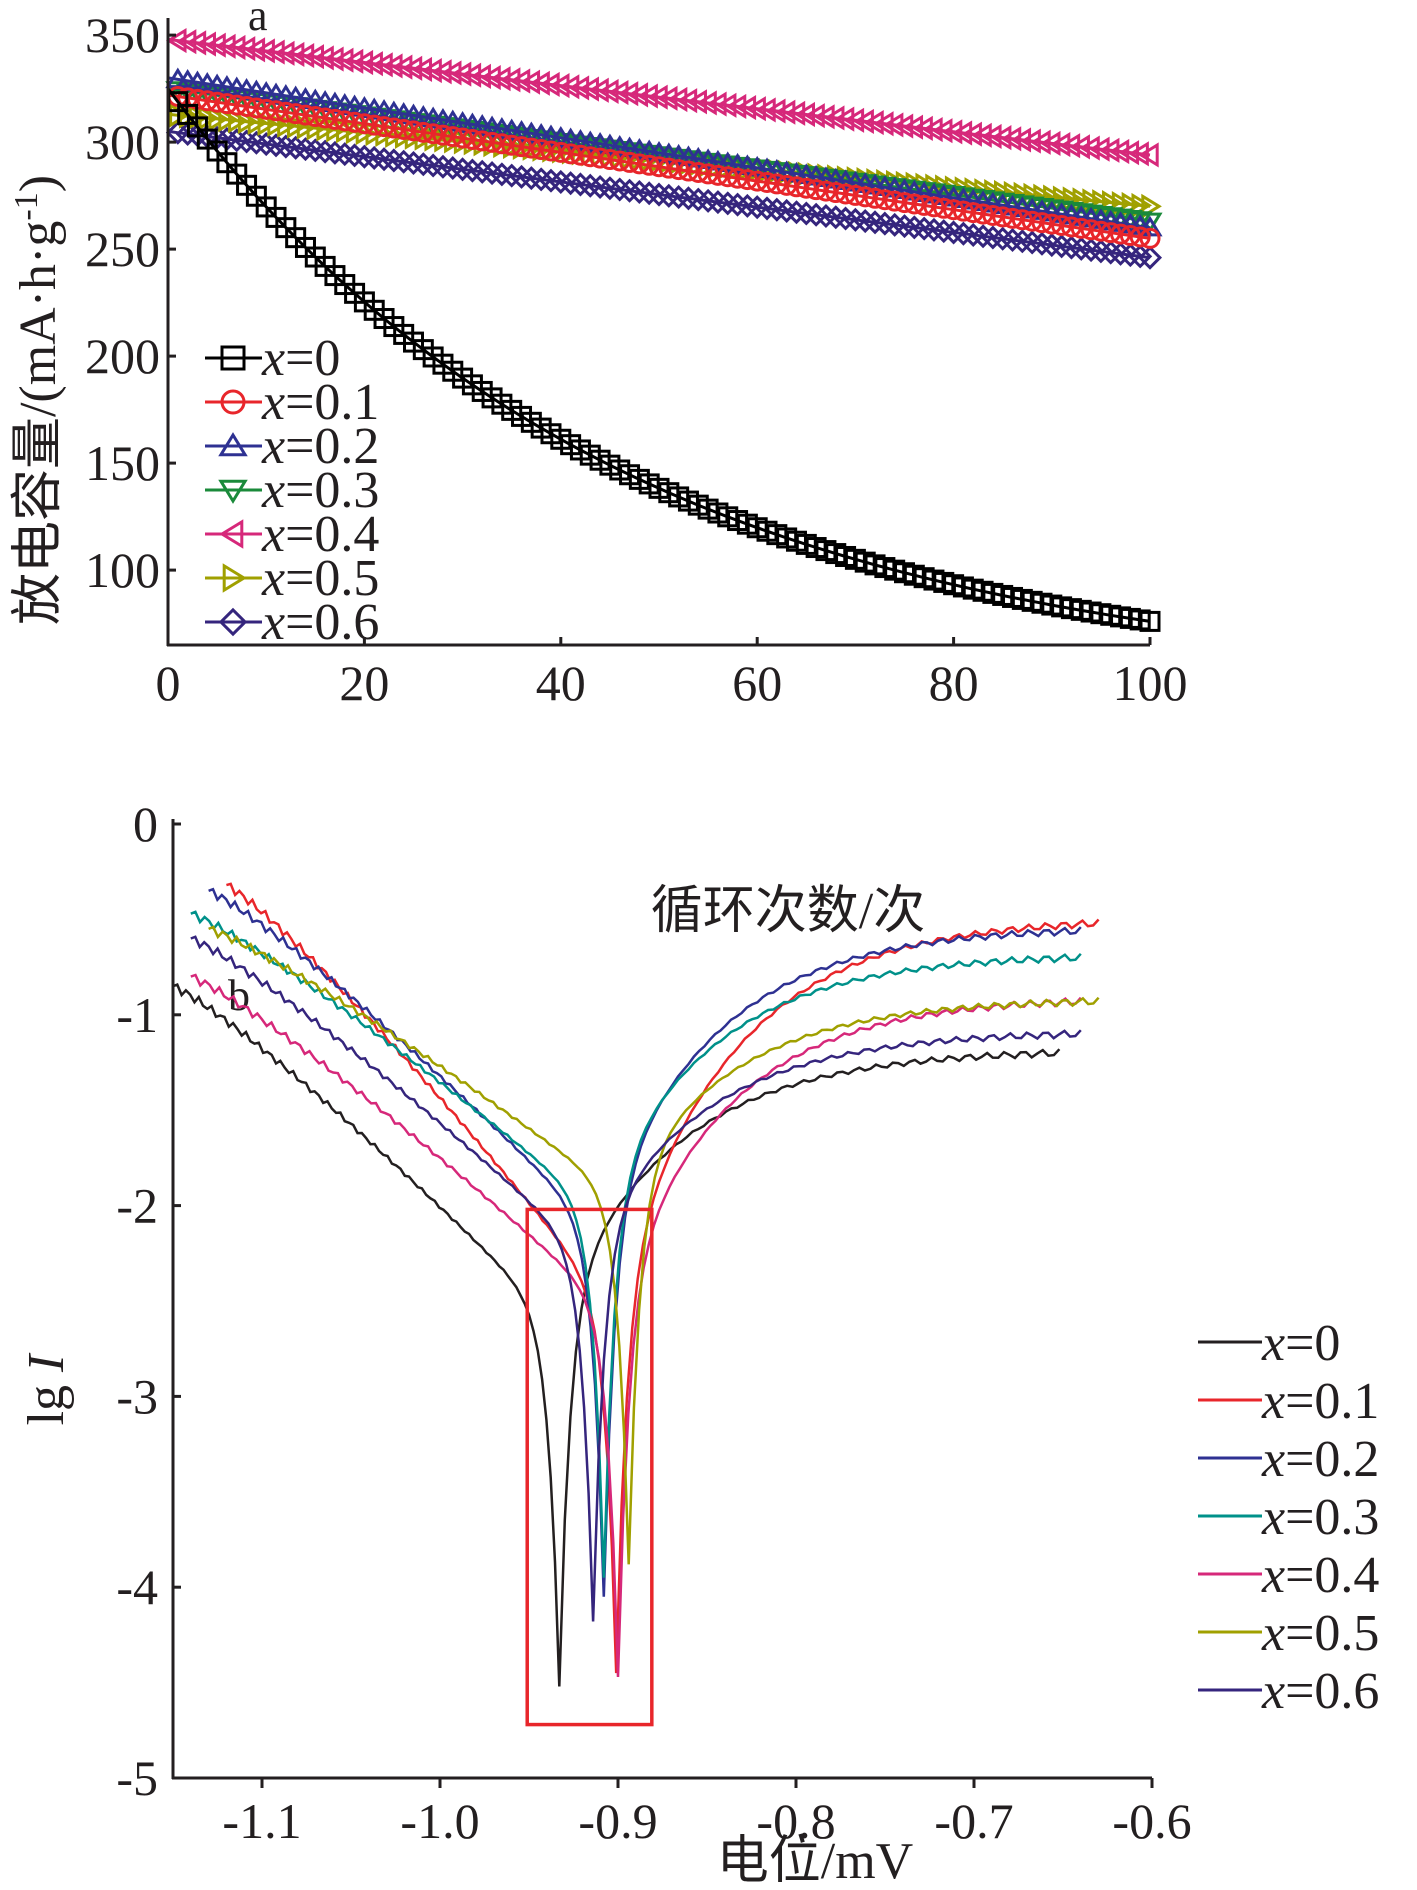  What do you see at coordinates (1150, 683) in the screenshot?
I see `x-tick-label: 100` at bounding box center [1150, 683].